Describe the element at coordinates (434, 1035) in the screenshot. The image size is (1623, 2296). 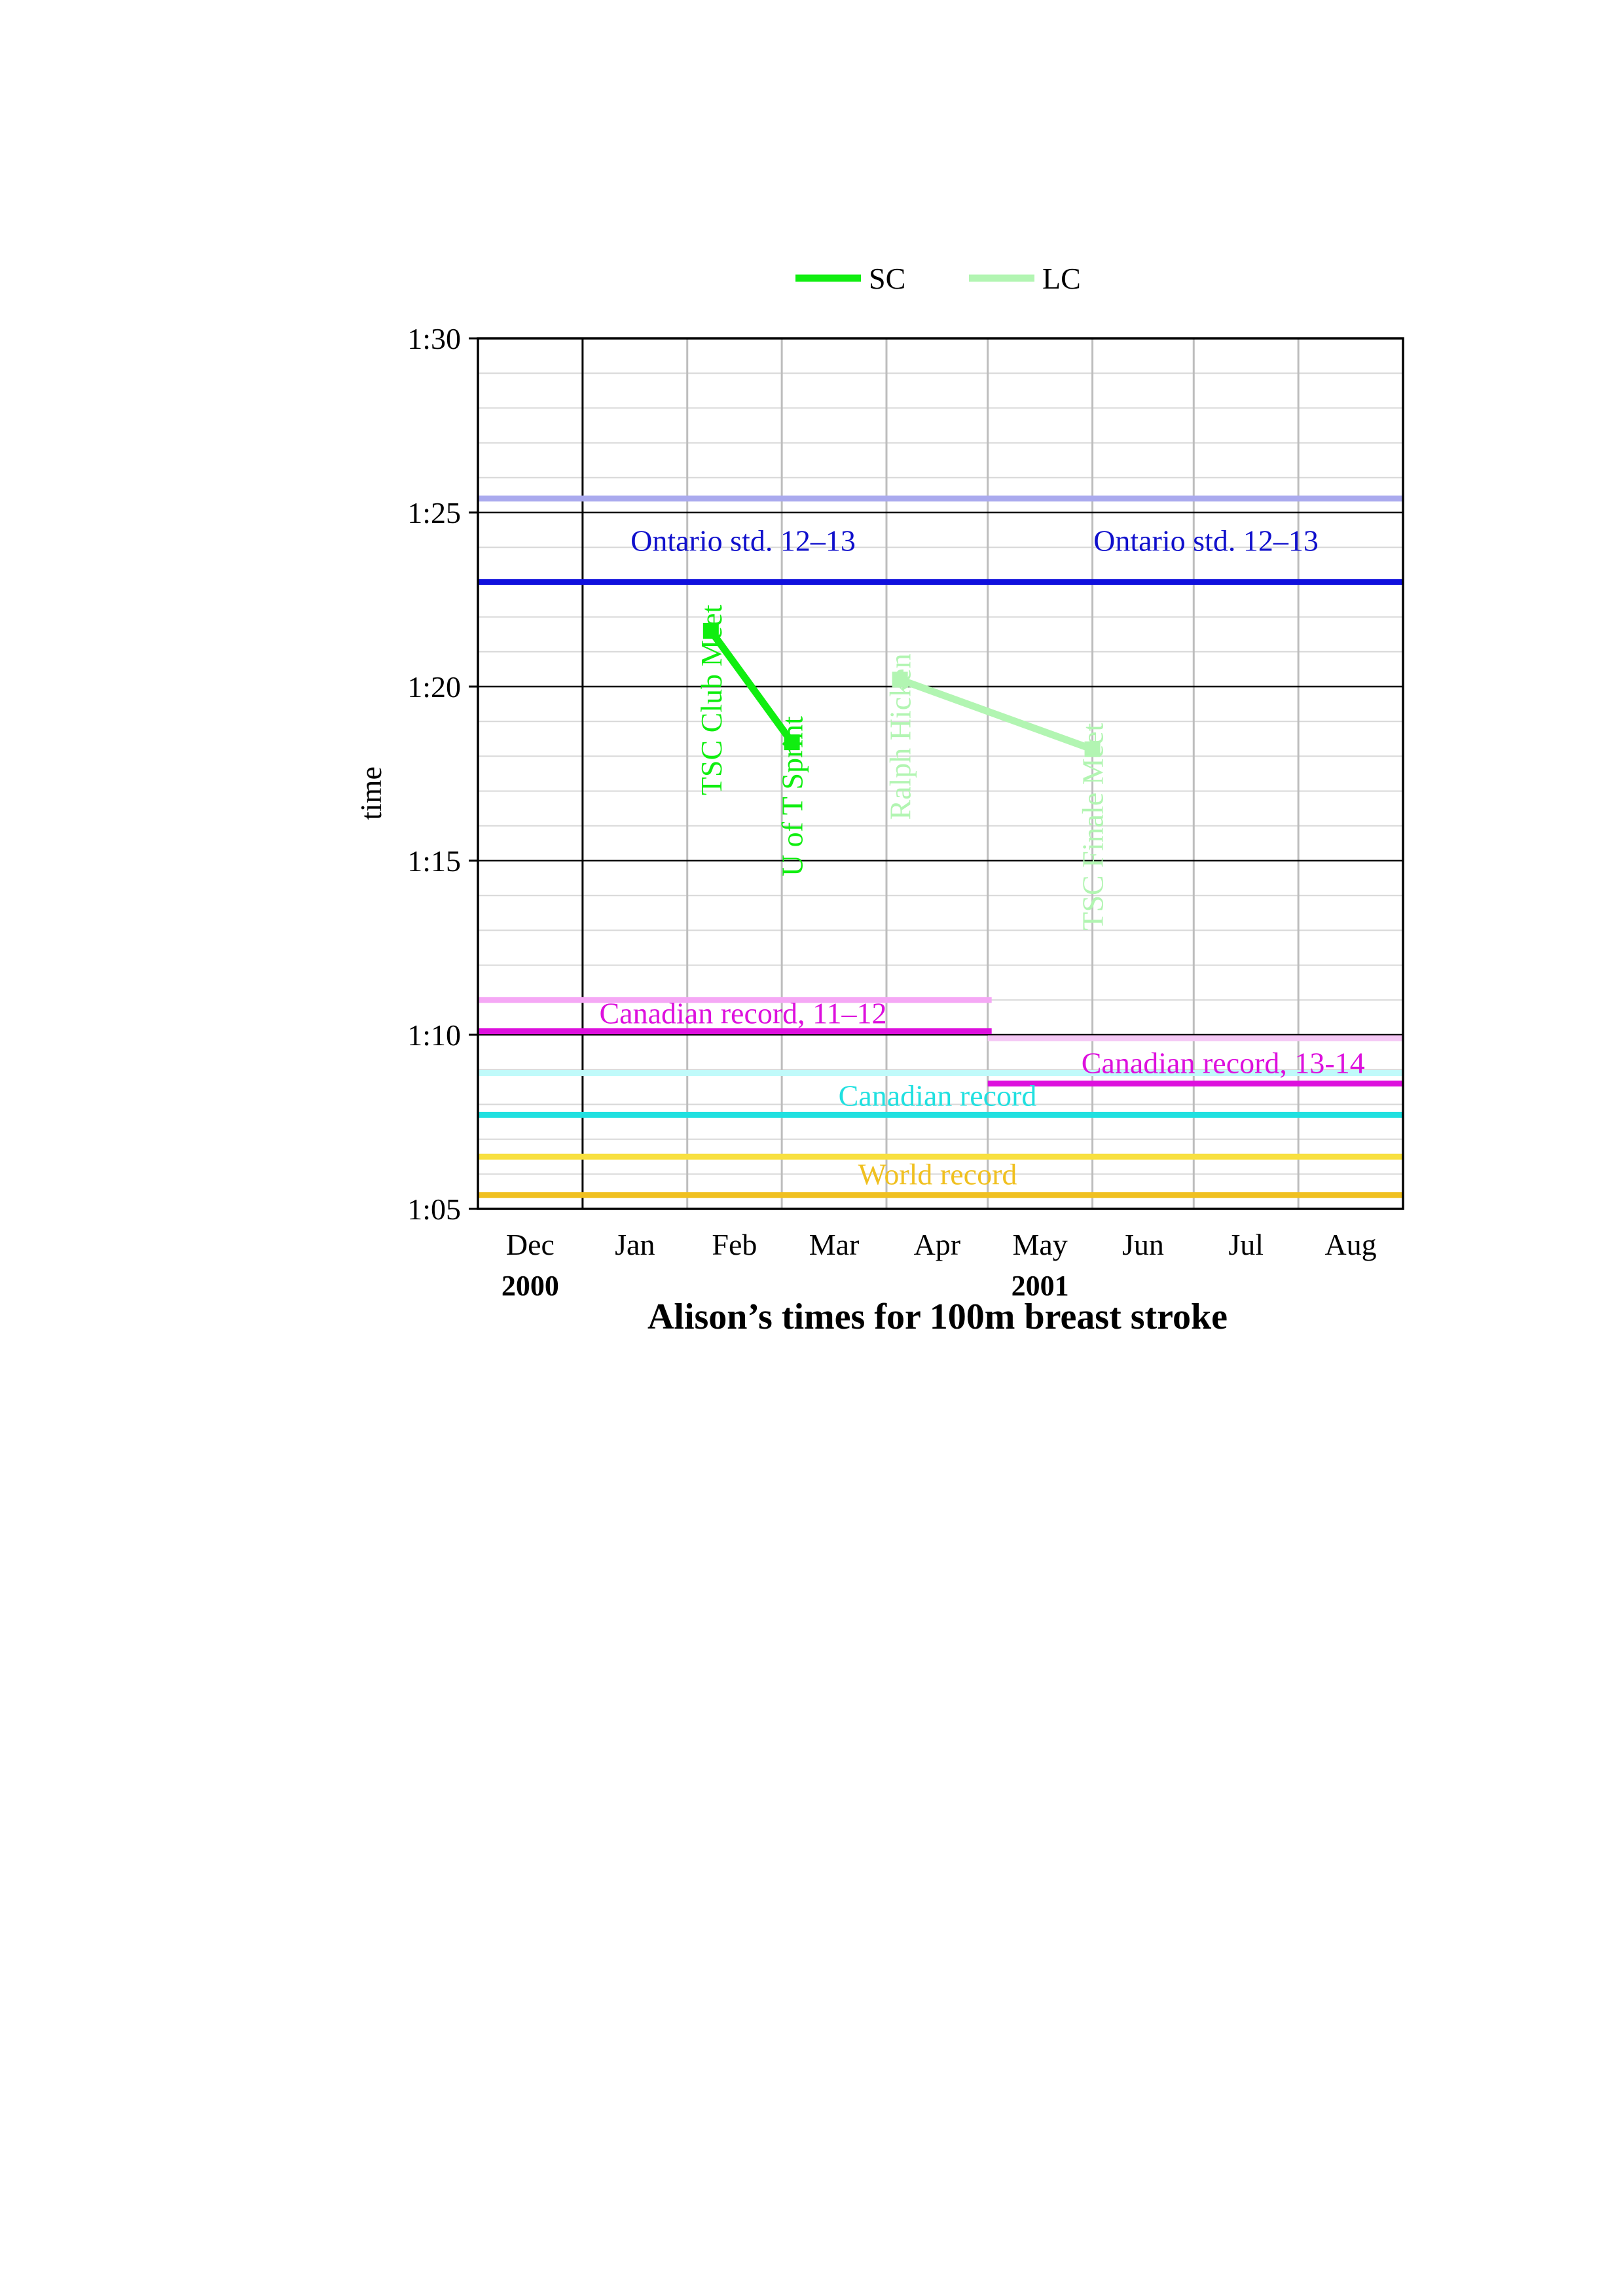
I see `y-tick-label: 1:10` at that location.